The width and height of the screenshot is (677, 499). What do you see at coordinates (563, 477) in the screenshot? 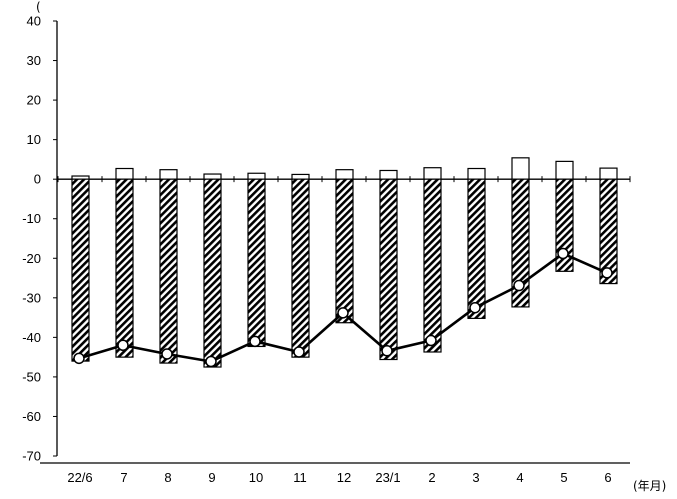
I see `x-tick-label: 5` at bounding box center [563, 477].